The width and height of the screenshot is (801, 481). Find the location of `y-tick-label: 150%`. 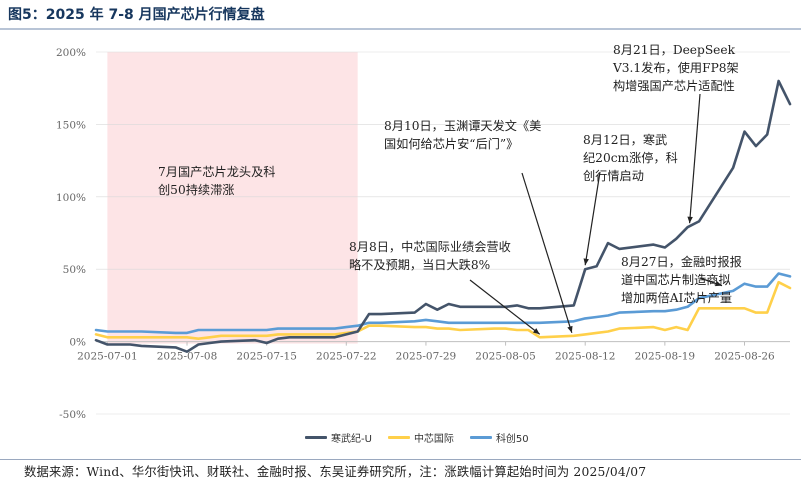

y-tick-label: 150% is located at coordinates (71, 125).